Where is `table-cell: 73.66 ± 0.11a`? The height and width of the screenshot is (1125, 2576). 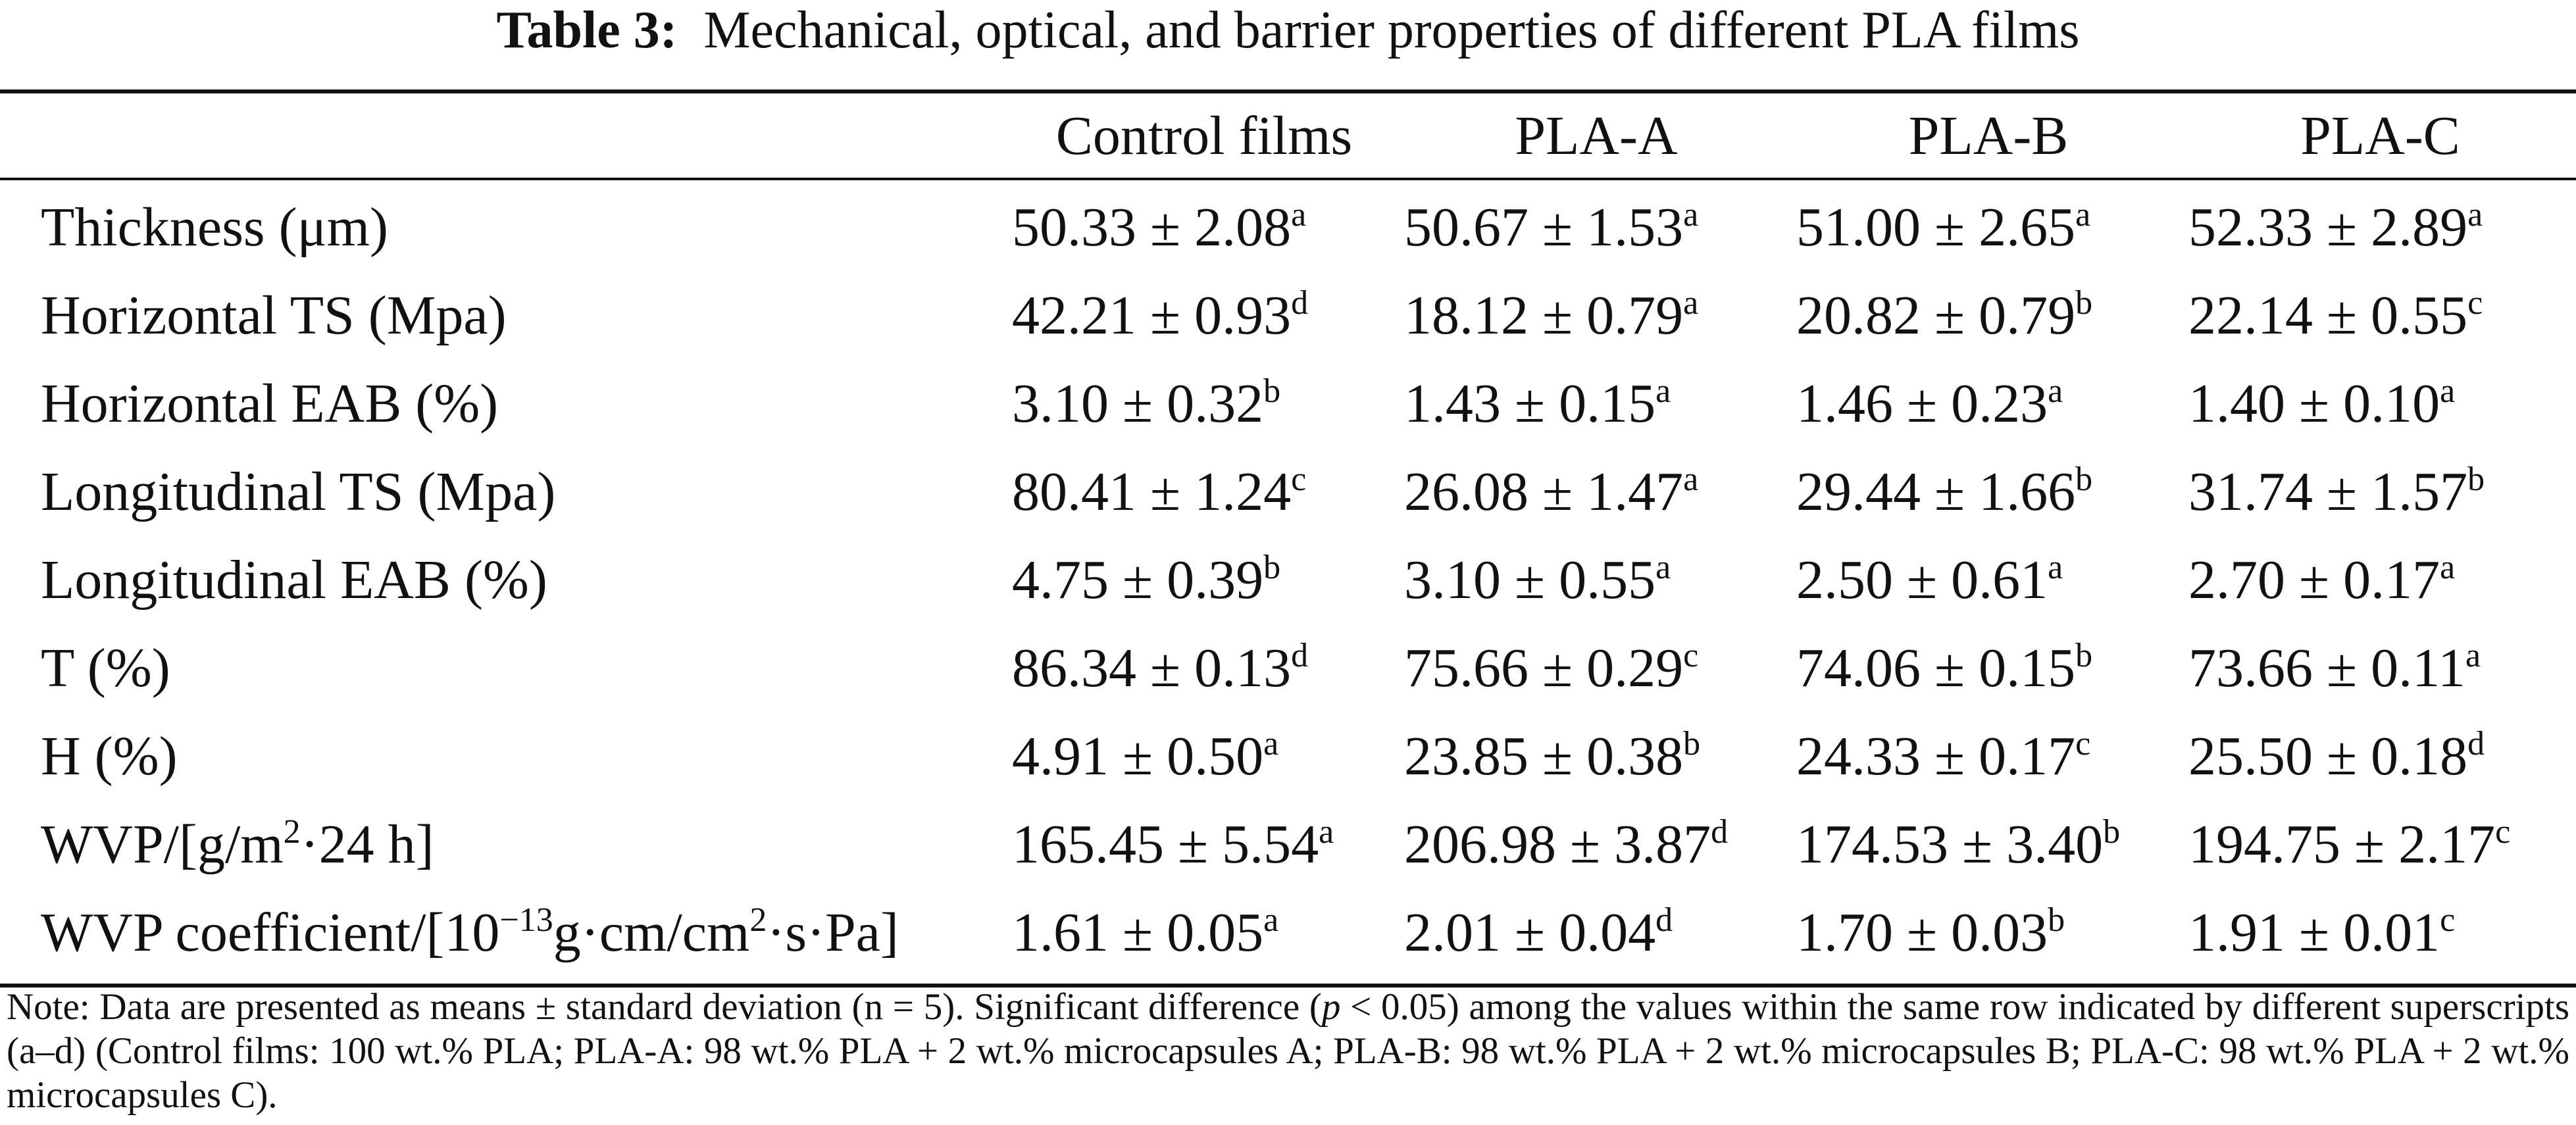
table-cell: 73.66 ± 0.11a is located at coordinates (2334, 668).